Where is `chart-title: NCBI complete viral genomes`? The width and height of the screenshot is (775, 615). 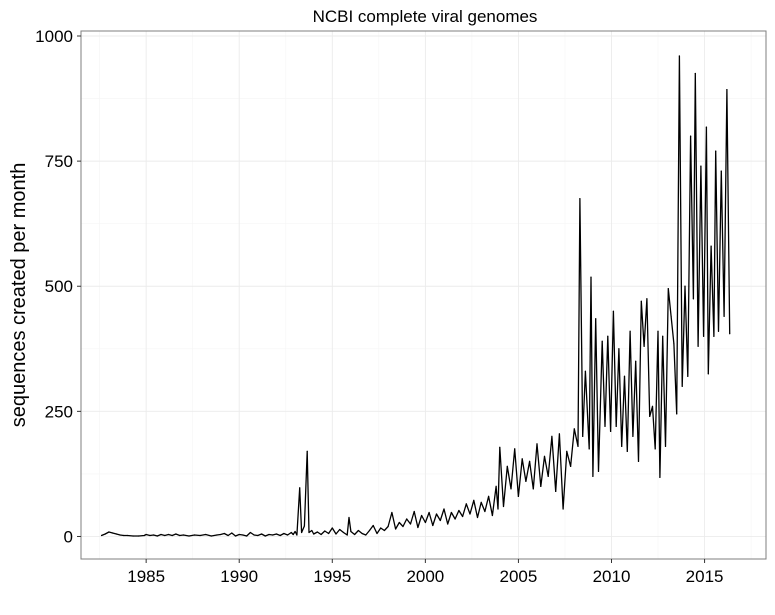
chart-title: NCBI complete viral genomes is located at coordinates (425, 16).